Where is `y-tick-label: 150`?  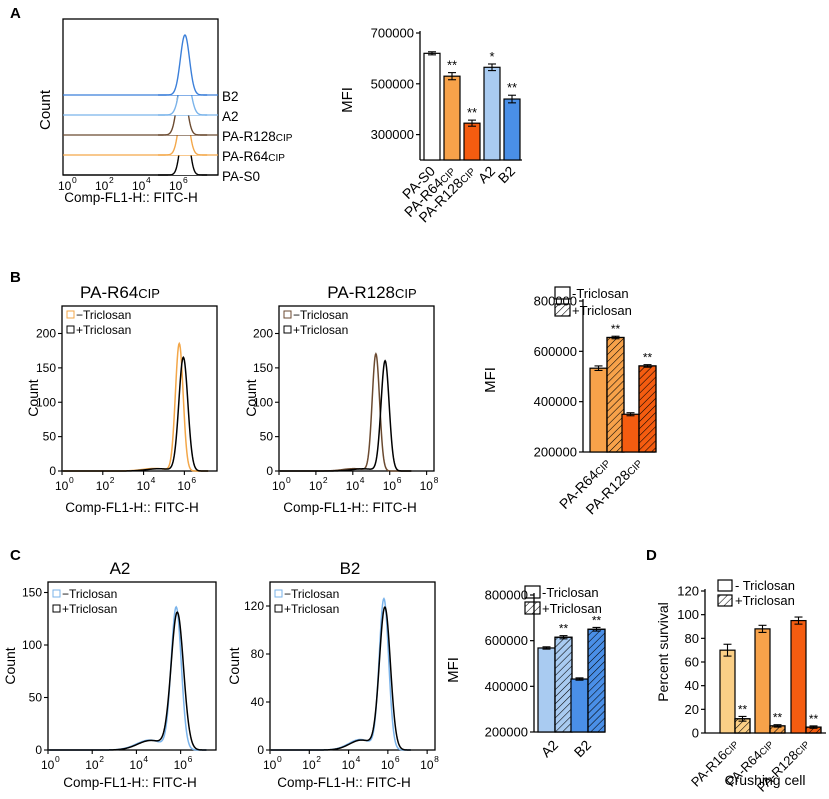
y-tick-label: 150 is located at coordinates (32, 593).